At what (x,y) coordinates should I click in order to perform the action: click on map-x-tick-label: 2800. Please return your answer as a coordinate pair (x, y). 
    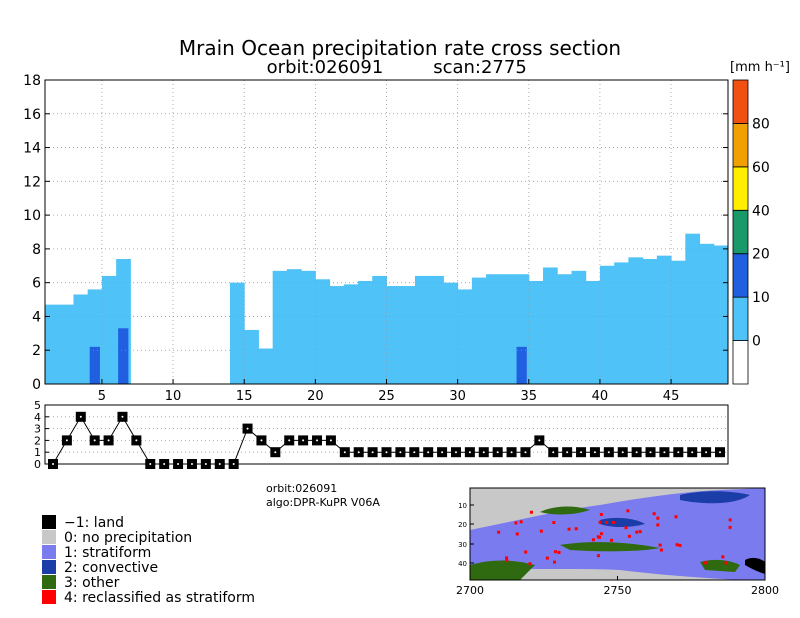
    Looking at the image, I should click on (765, 590).